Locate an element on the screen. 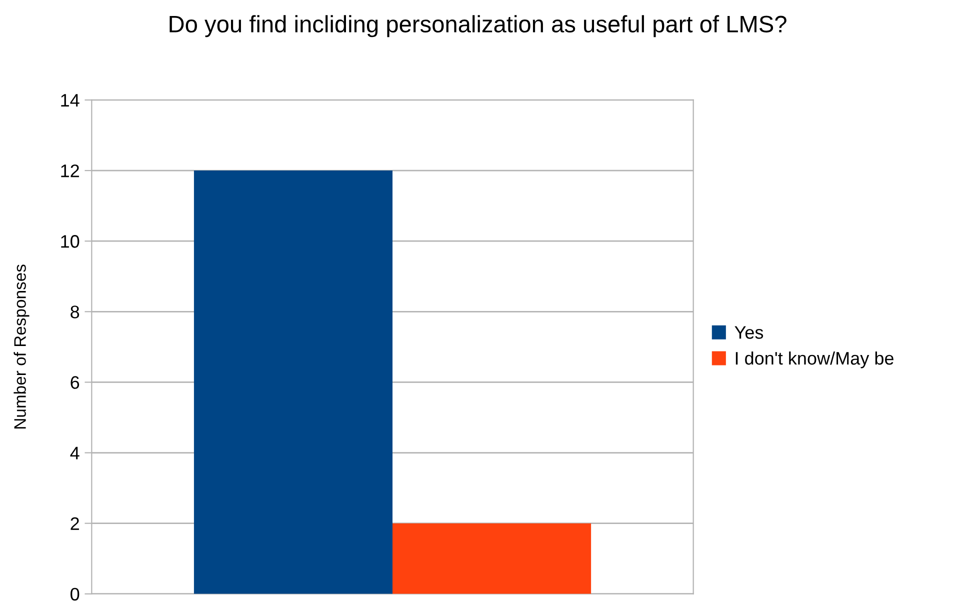 This screenshot has width=955, height=606. legend-label: I don't know/May be is located at coordinates (815, 359).